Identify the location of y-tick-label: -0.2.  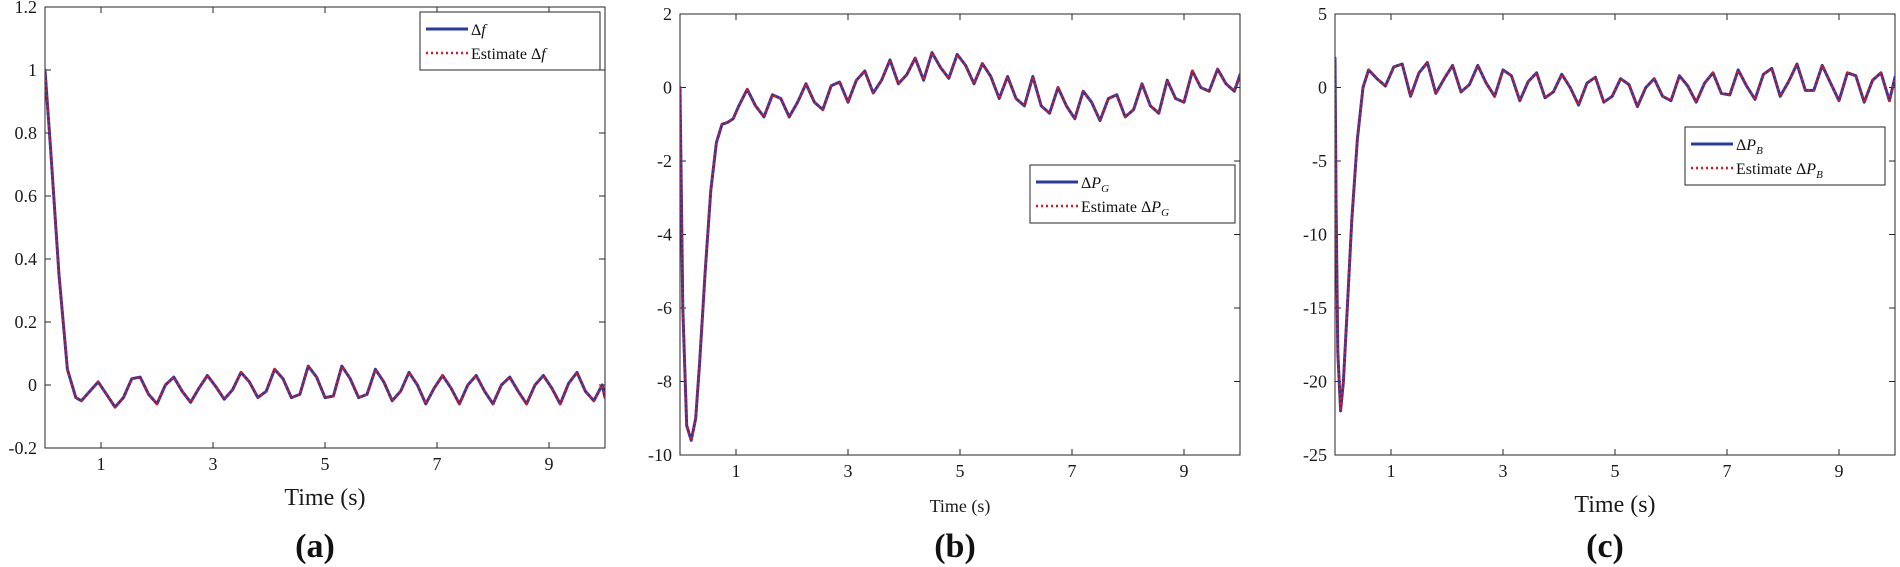
(23, 448).